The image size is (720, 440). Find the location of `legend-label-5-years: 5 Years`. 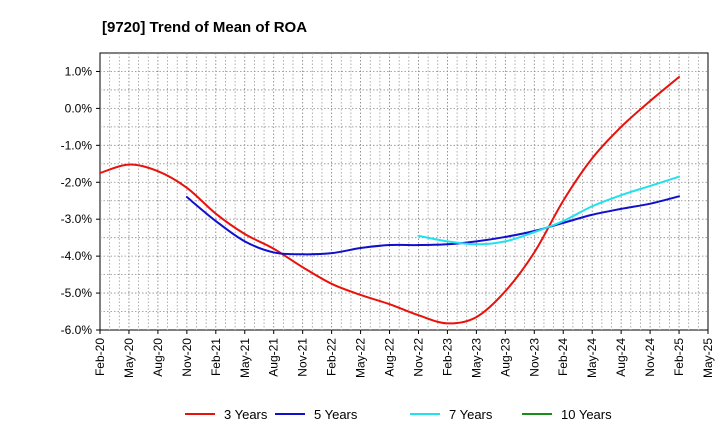

legend-label-5-years: 5 Years is located at coordinates (336, 414).